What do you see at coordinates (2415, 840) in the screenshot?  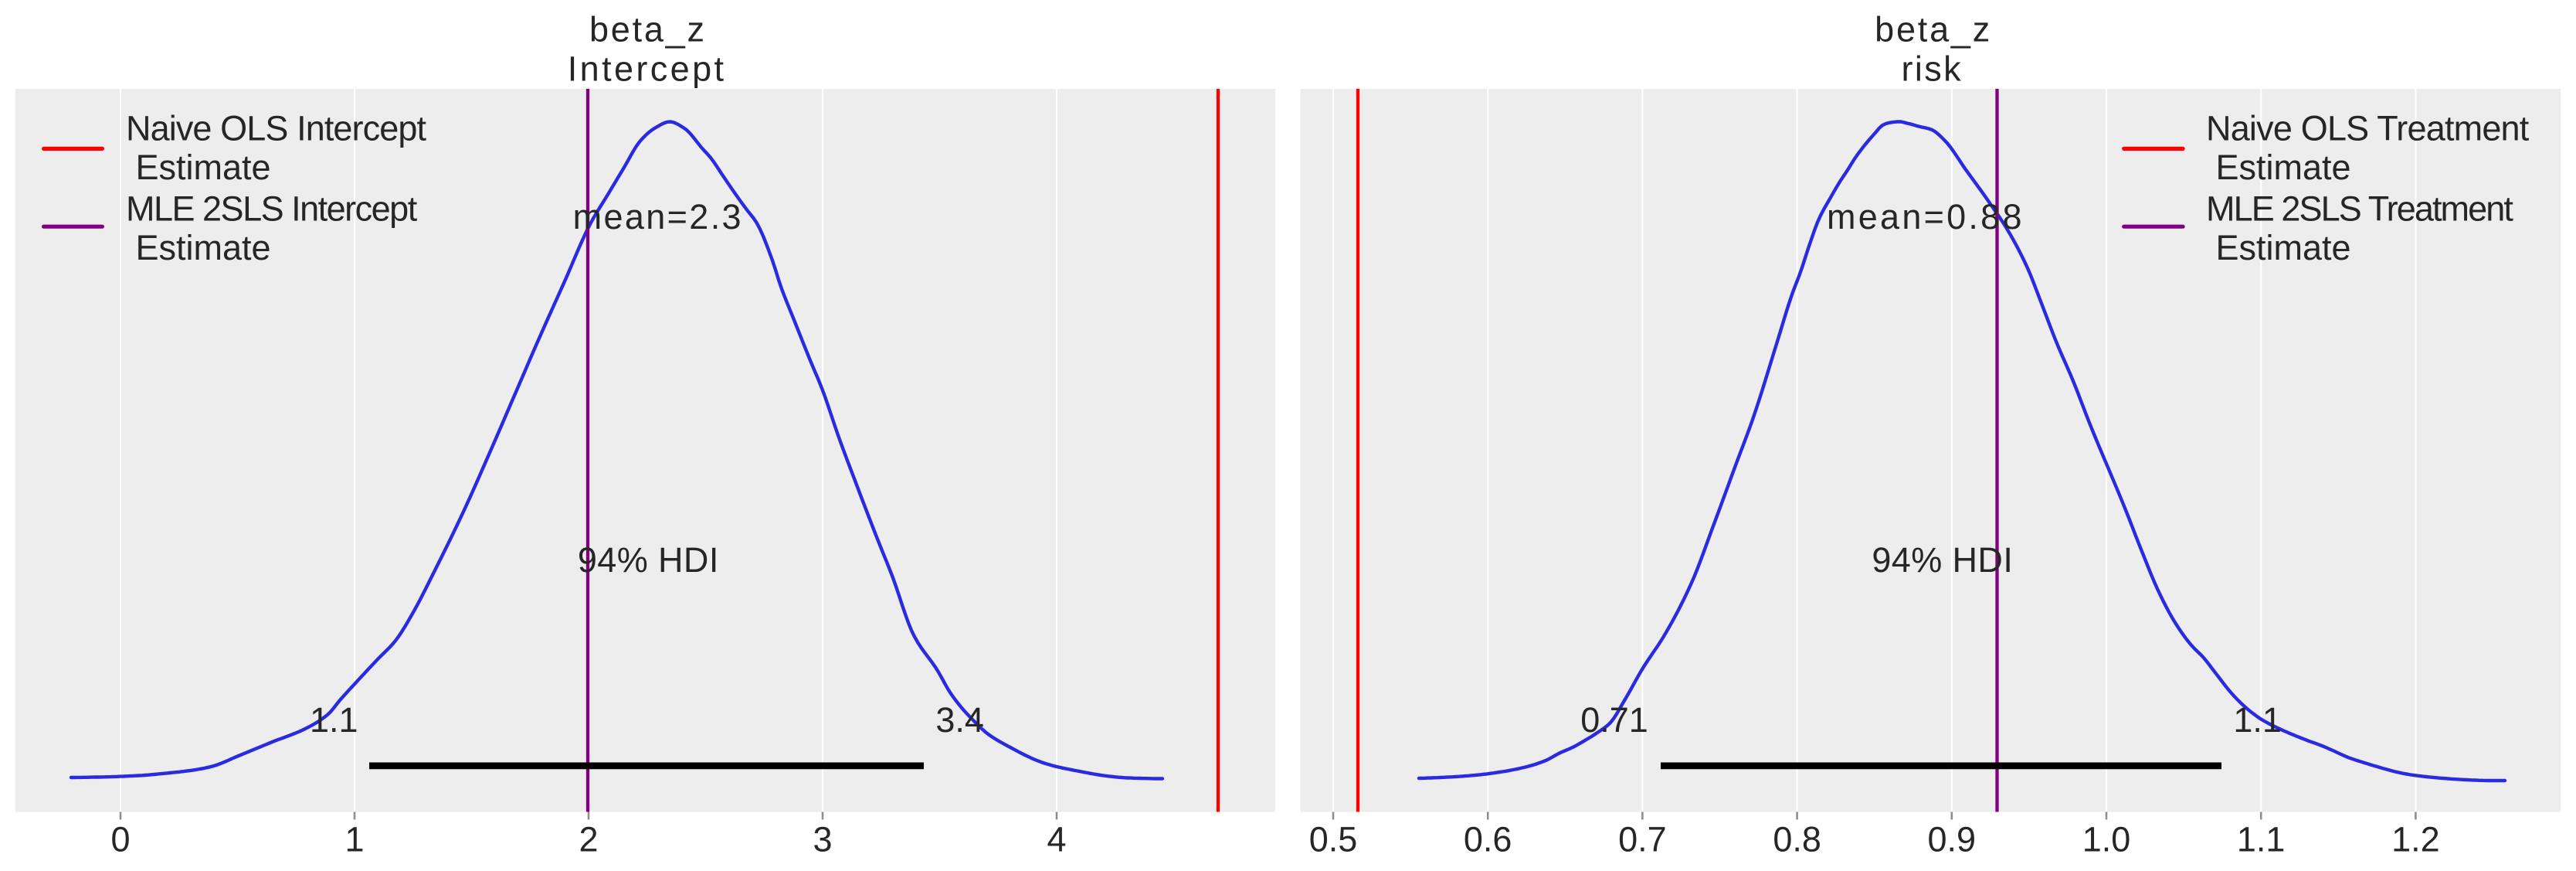 I see `svg-text: 1.2` at bounding box center [2415, 840].